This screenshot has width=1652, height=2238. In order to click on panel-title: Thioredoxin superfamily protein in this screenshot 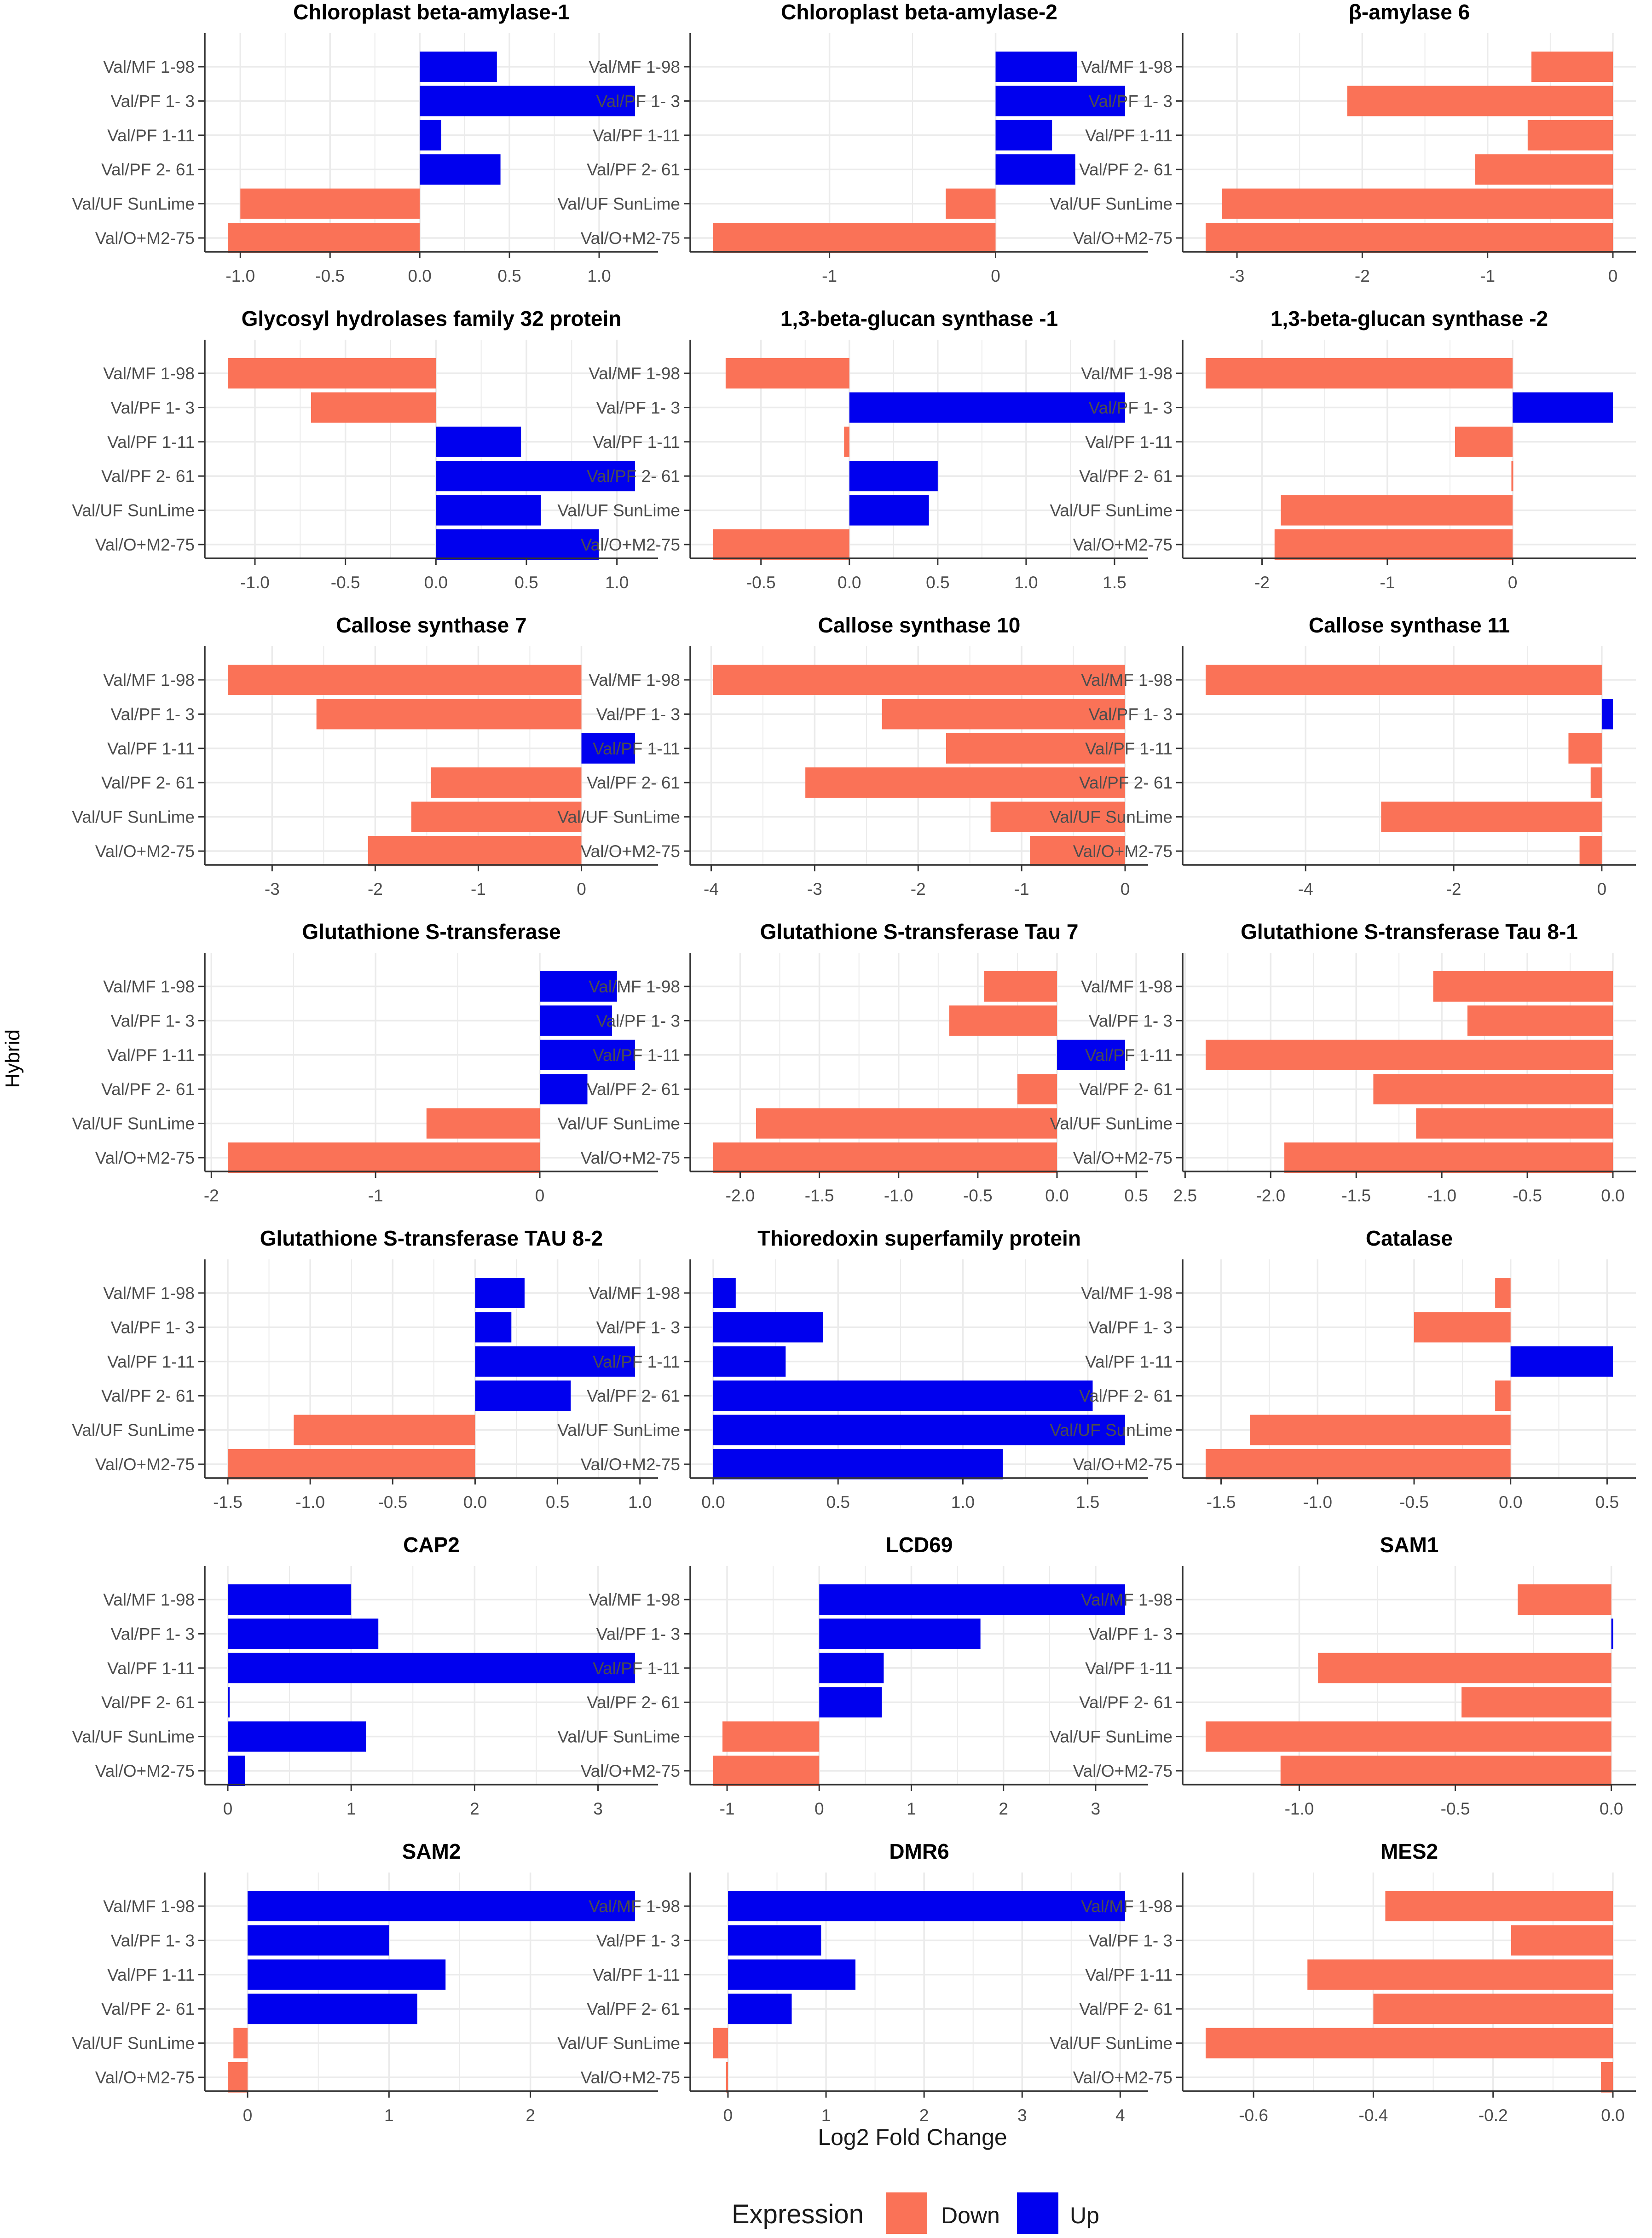, I will do `click(919, 1238)`.